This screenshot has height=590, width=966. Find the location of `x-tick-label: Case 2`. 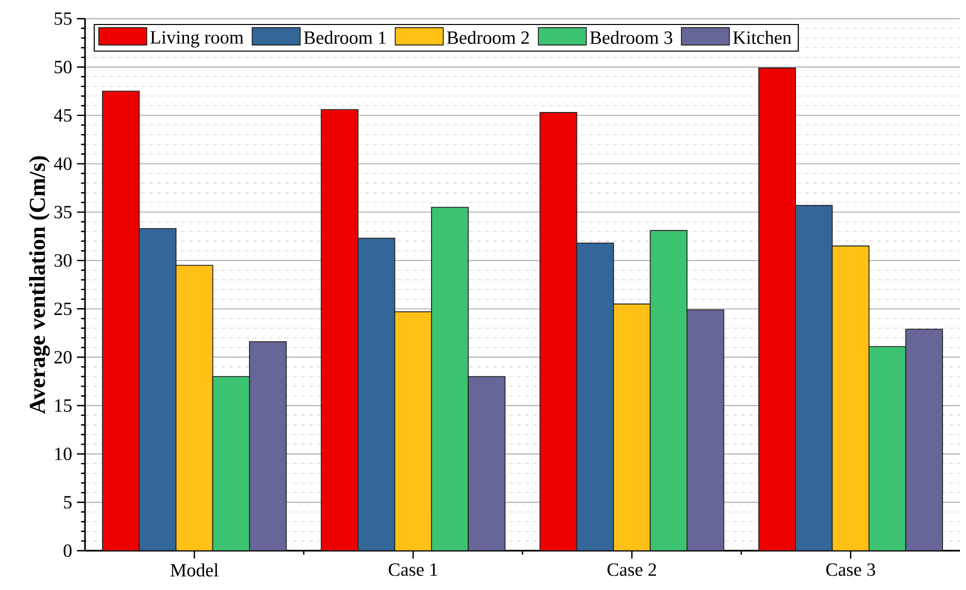

x-tick-label: Case 2 is located at coordinates (632, 569).